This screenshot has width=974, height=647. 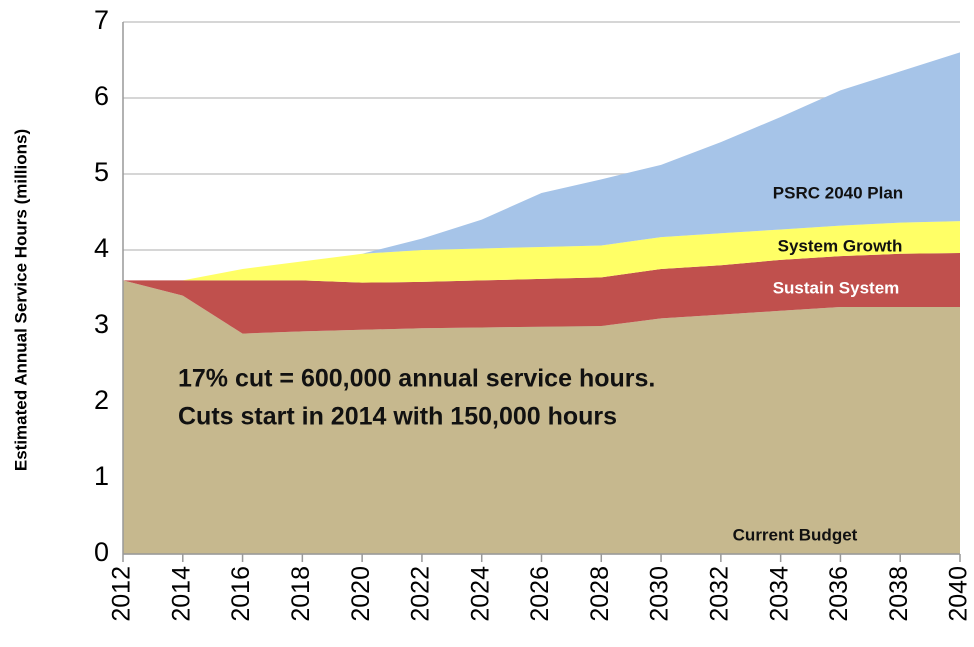 What do you see at coordinates (600, 594) in the screenshot?
I see `x-tick-label: 2028` at bounding box center [600, 594].